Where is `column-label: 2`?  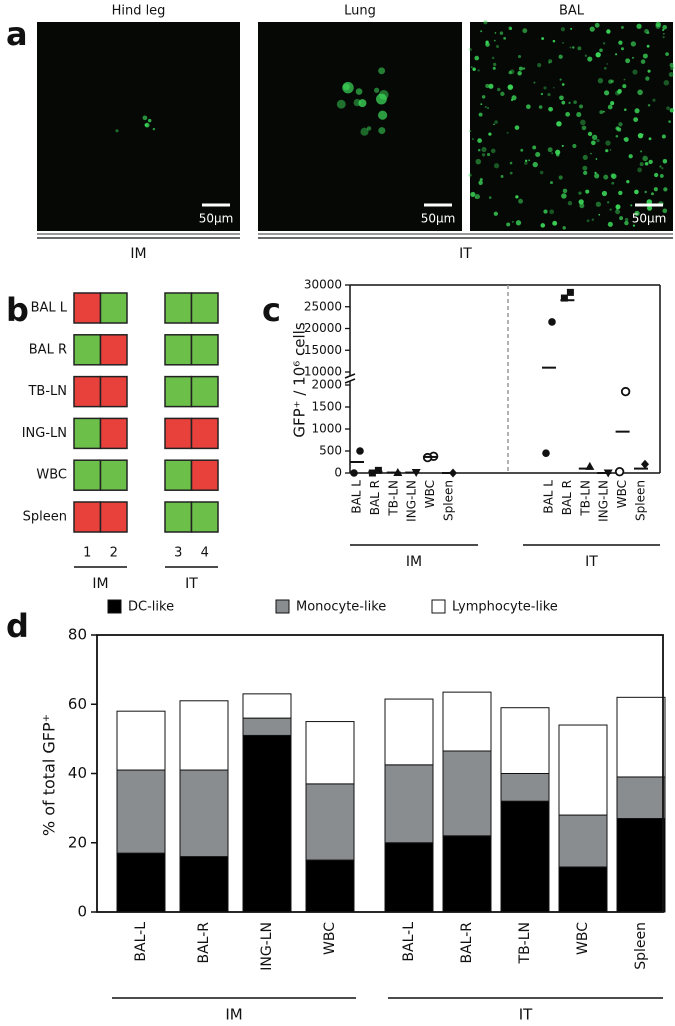 column-label: 2 is located at coordinates (114, 553).